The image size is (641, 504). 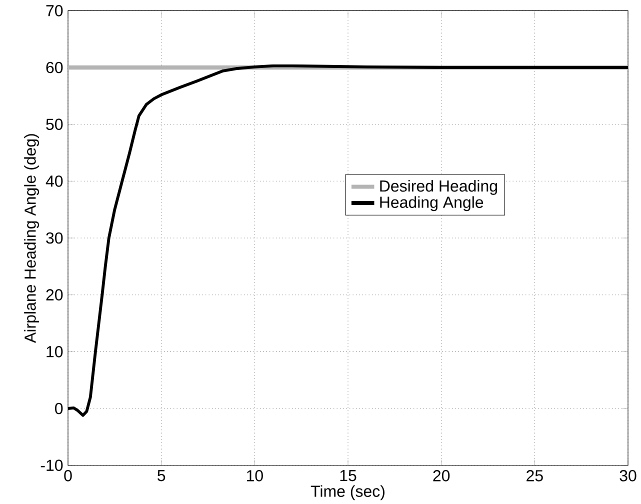 What do you see at coordinates (54, 68) in the screenshot?
I see `y-tick-label: 60` at bounding box center [54, 68].